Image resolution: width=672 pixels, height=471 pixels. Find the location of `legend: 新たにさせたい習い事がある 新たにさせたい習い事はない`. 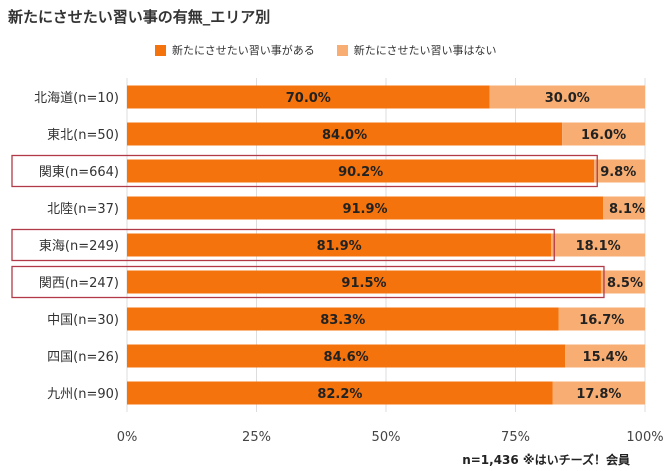

legend: 新たにさせたい習い事がある 新たにさせたい習い事はない is located at coordinates (326, 50).